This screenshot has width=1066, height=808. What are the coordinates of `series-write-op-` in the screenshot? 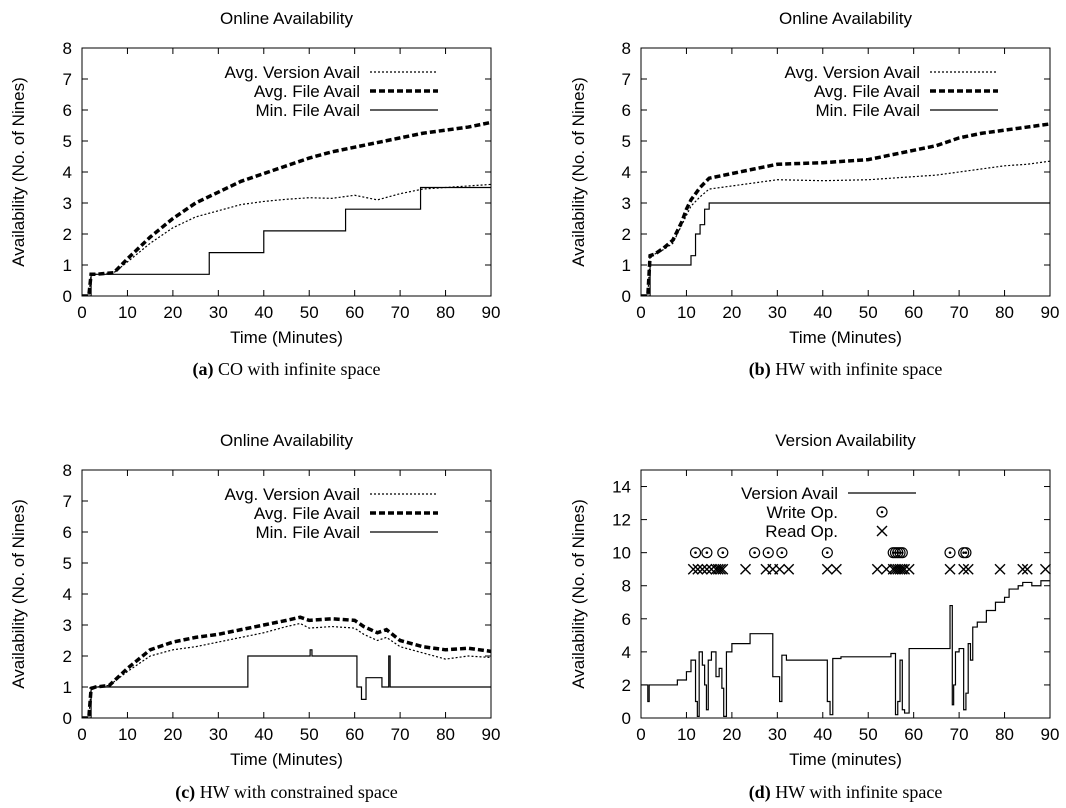 It's located at (830, 553).